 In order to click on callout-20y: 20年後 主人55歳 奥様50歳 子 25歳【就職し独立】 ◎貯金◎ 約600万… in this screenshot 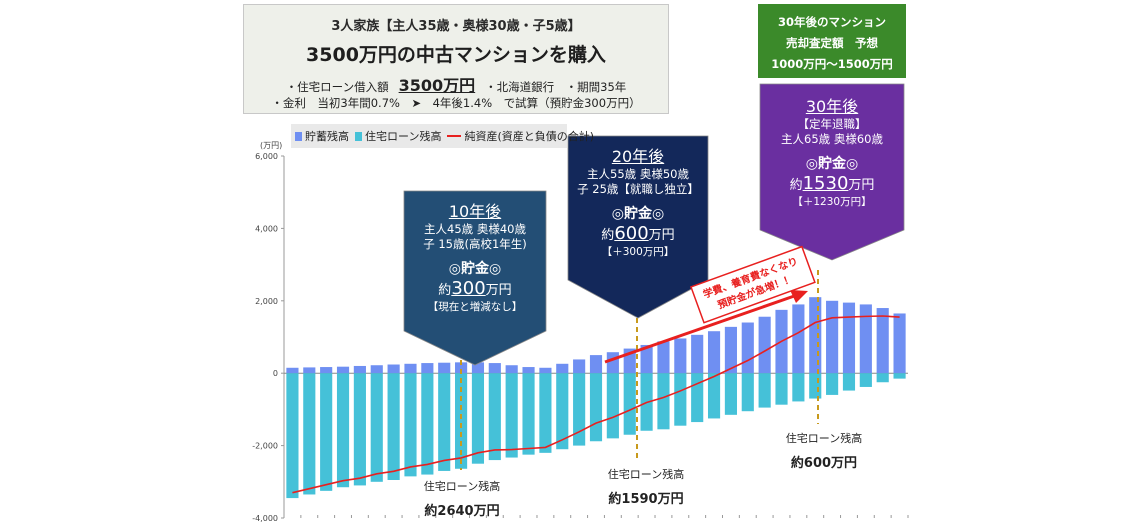, I will do `click(638, 201)`.